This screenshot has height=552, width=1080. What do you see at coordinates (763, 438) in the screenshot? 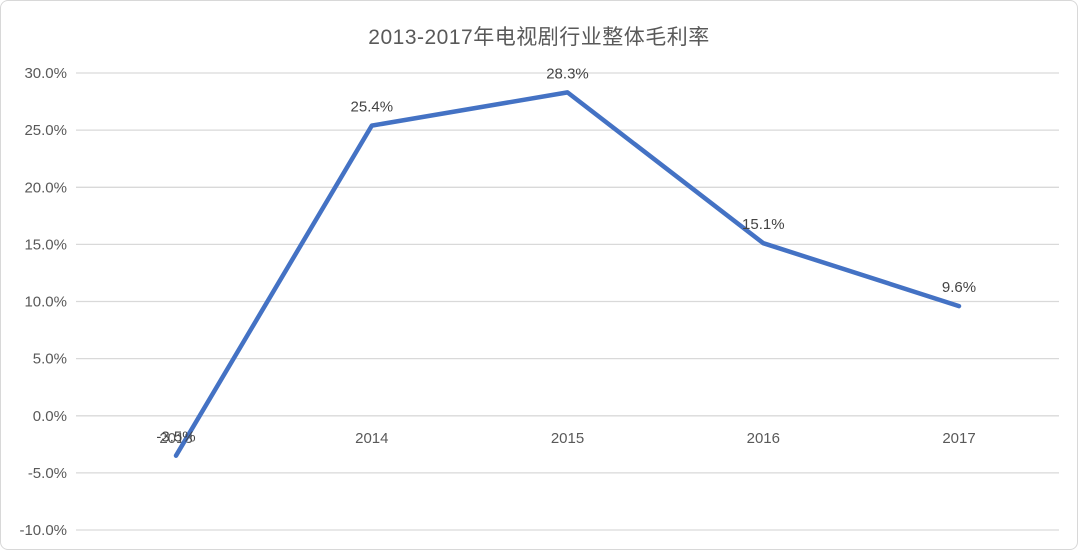
I see `x-axis-label: 2016` at bounding box center [763, 438].